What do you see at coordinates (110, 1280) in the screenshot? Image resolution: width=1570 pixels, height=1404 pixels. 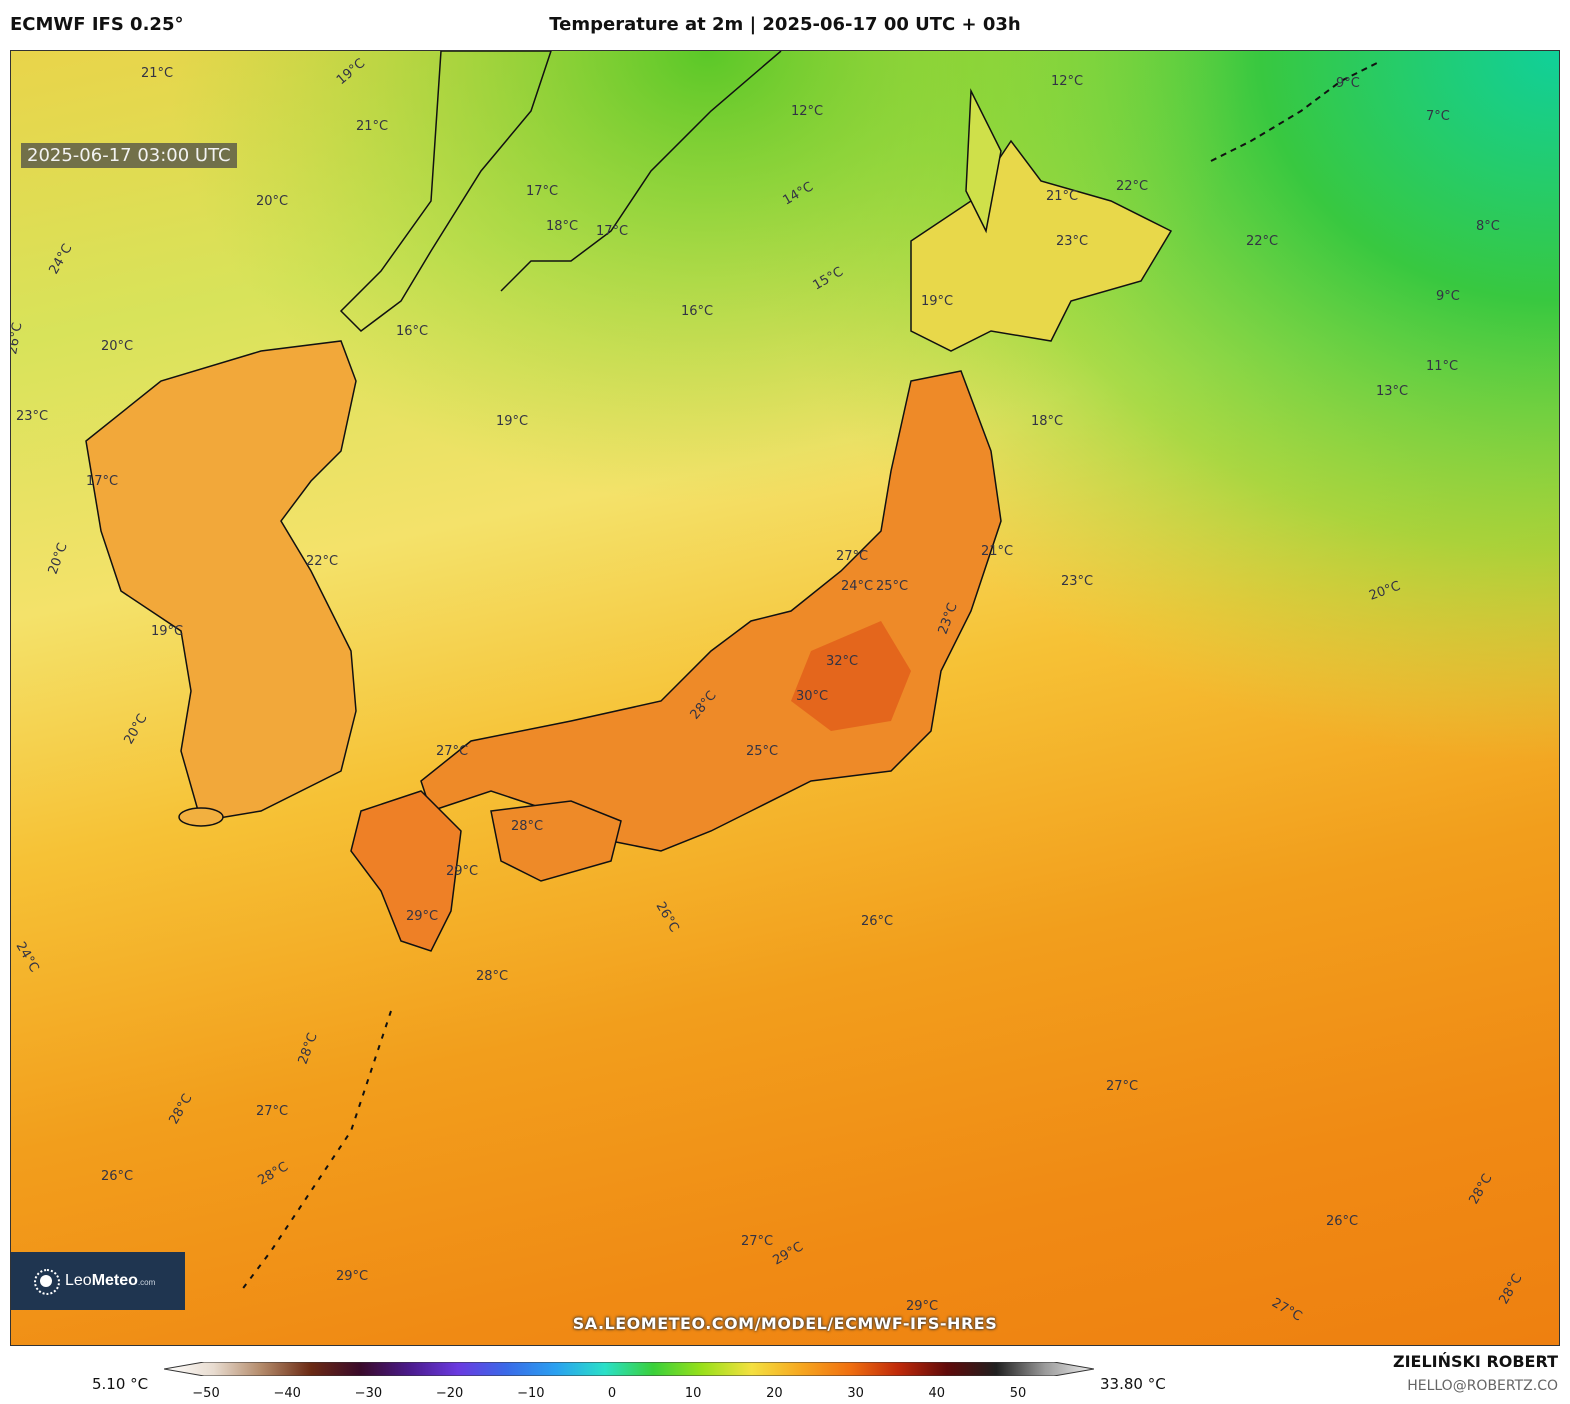 I see `logo-wordmark: LeoMeteo.com` at bounding box center [110, 1280].